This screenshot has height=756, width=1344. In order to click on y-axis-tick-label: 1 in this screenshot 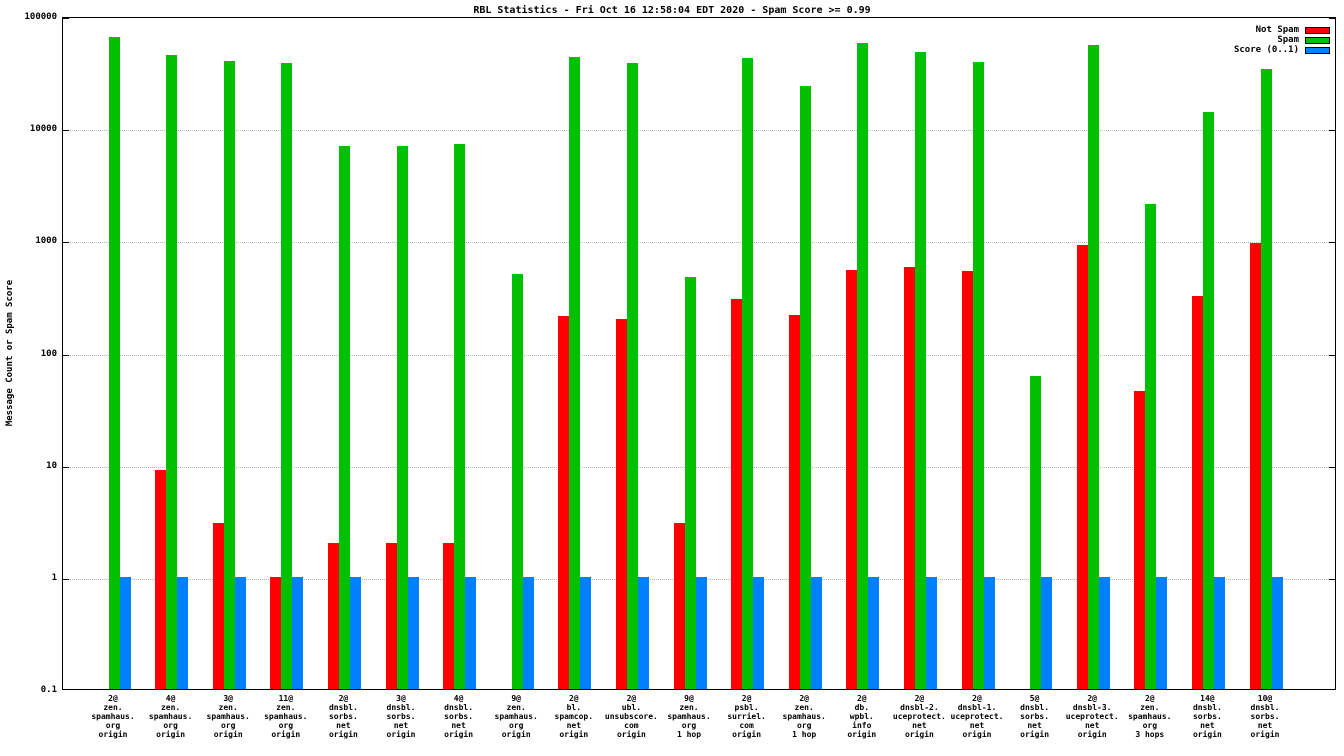, I will do `click(54, 577)`.